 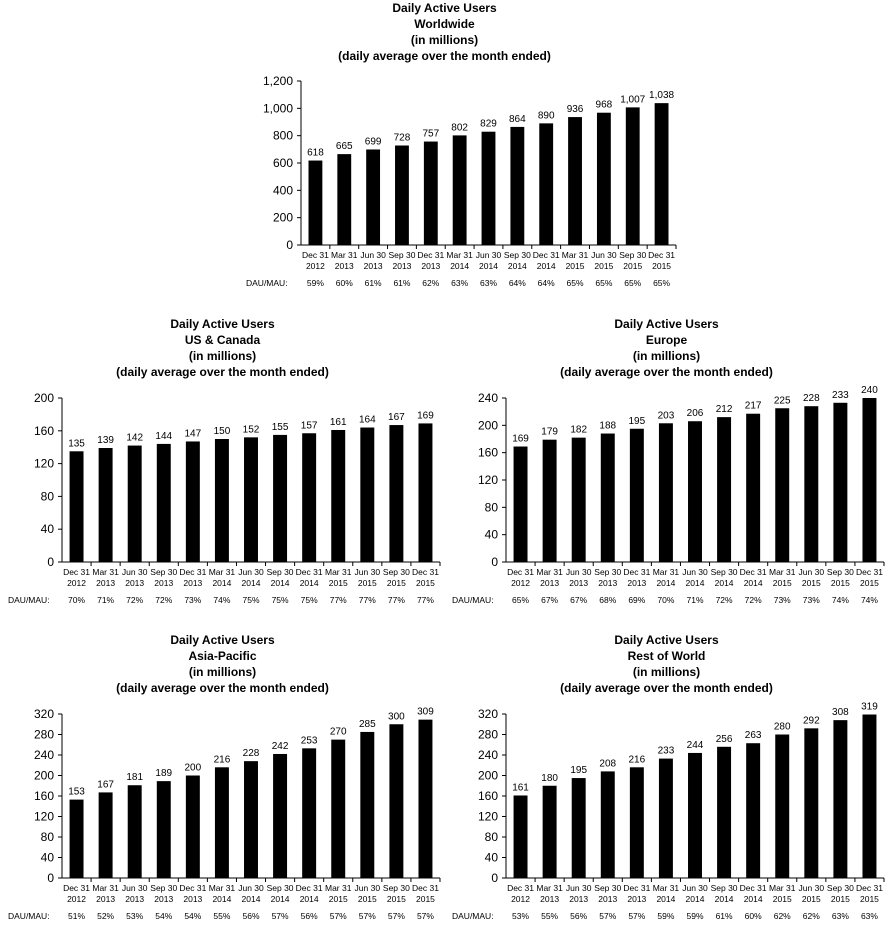 I want to click on title-line-2: Worldwide, so click(x=444, y=24).